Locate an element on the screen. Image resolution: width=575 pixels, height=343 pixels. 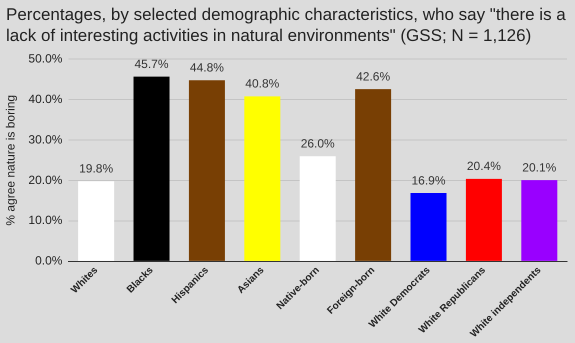
data-label: 20.4% is located at coordinates (484, 166).